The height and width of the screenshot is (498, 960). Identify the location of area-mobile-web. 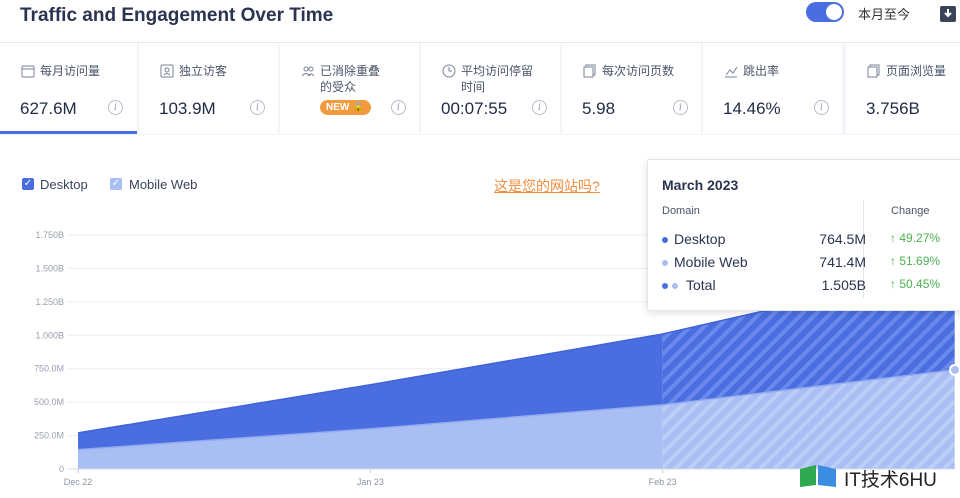
(370, 436).